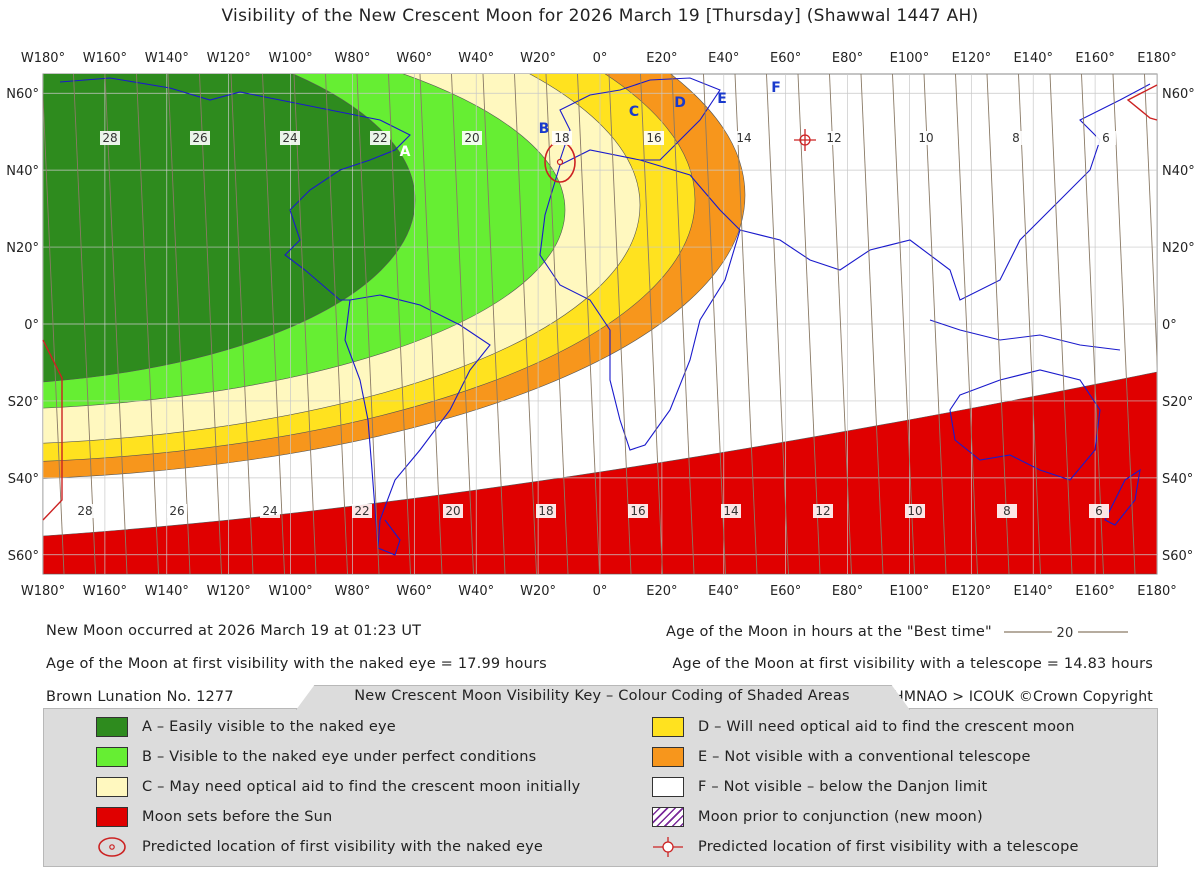  I want to click on age-label-top: 8, so click(1016, 138).